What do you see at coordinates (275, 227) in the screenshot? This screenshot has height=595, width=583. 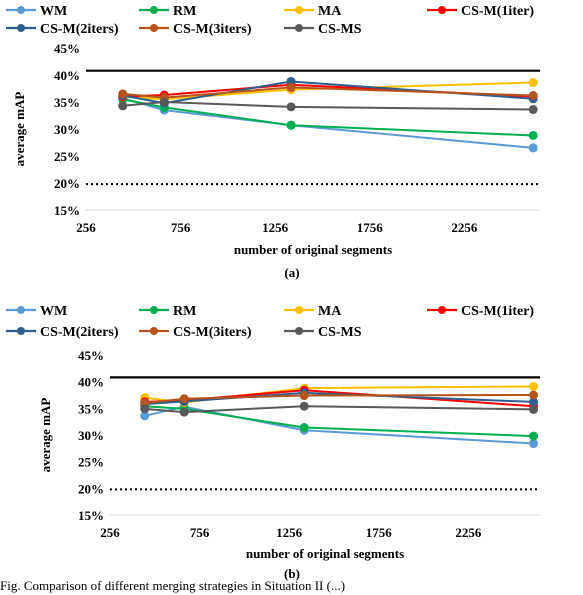 I see `x-tick-label: 1256` at bounding box center [275, 227].